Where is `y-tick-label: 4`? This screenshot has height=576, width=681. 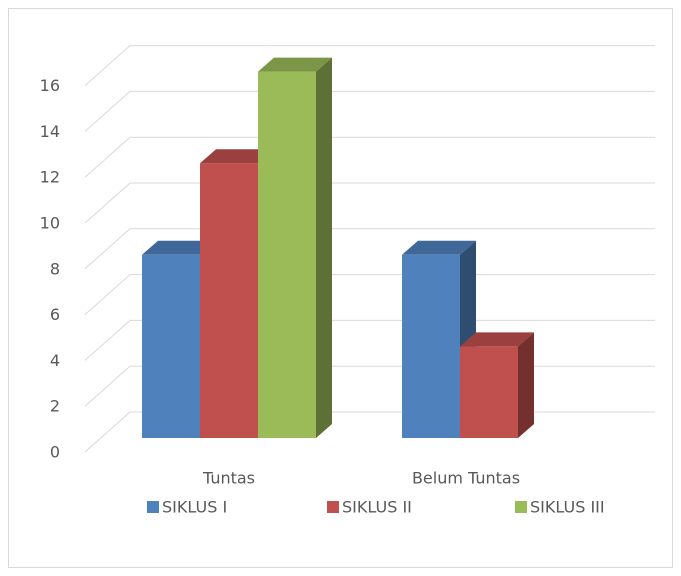
y-tick-label: 4 is located at coordinates (55, 360).